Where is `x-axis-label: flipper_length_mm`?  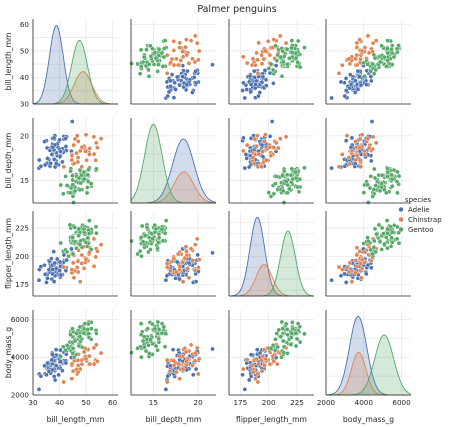 x-axis-label: flipper_length_mm is located at coordinates (271, 419).